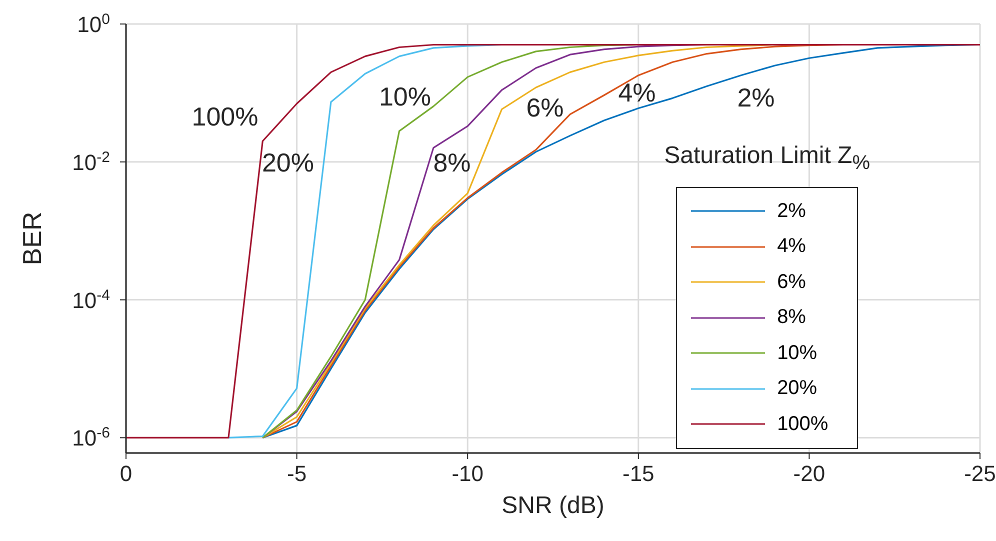 The image size is (996, 541). Describe the element at coordinates (980, 473) in the screenshot. I see `x-tick-label: -25` at that location.